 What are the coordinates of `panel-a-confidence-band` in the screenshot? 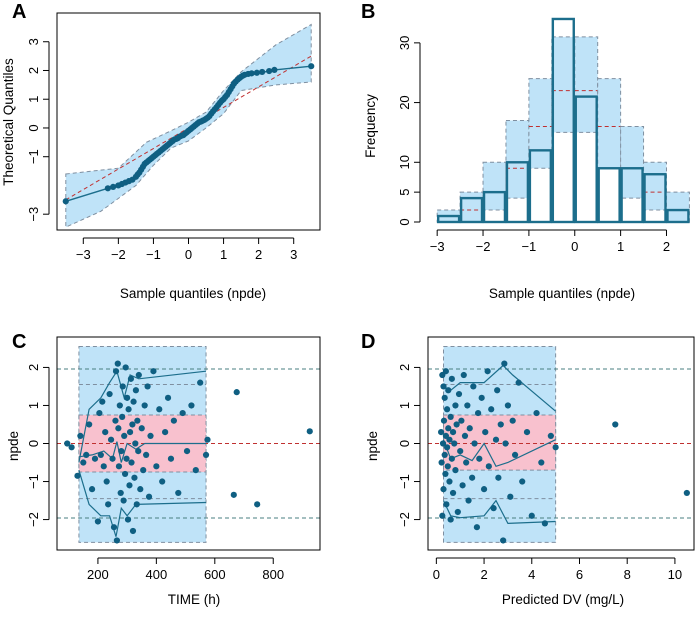 It's located at (188, 125).